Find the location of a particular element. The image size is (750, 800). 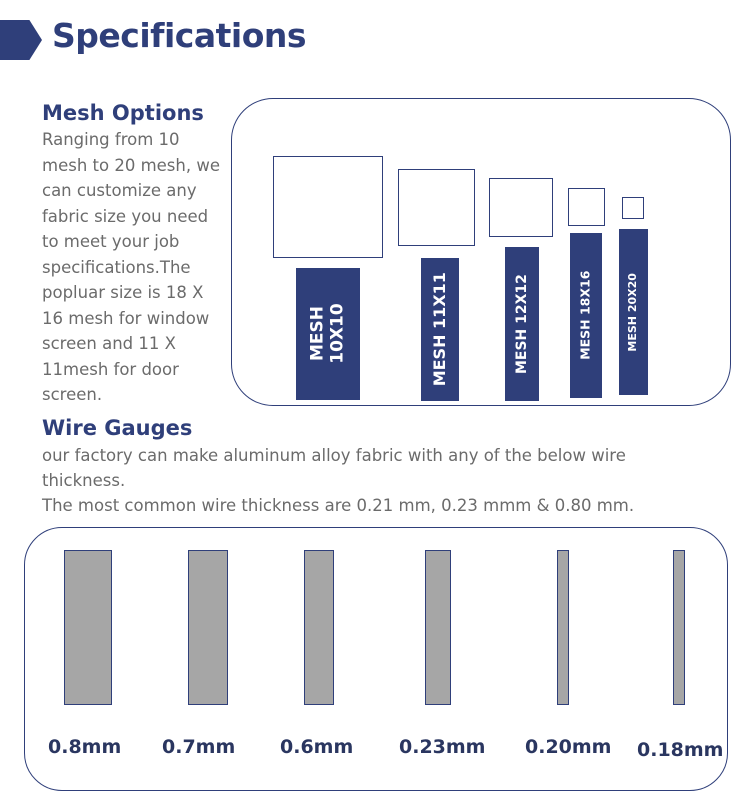

wire-0-23mm-bar is located at coordinates (438, 627).